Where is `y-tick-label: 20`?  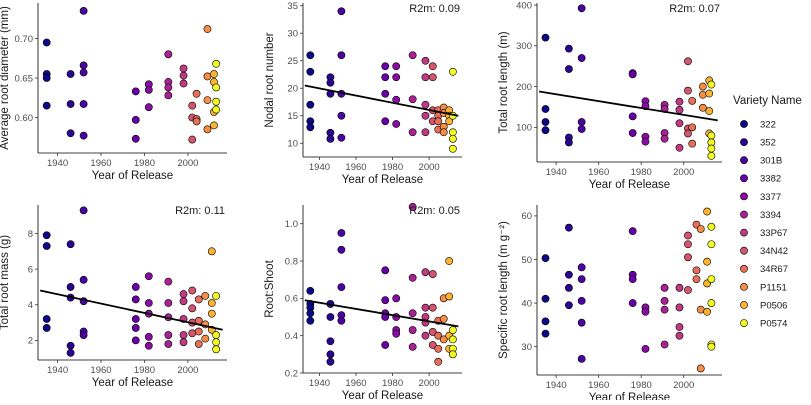
y-tick-label: 20 is located at coordinates (292, 89).